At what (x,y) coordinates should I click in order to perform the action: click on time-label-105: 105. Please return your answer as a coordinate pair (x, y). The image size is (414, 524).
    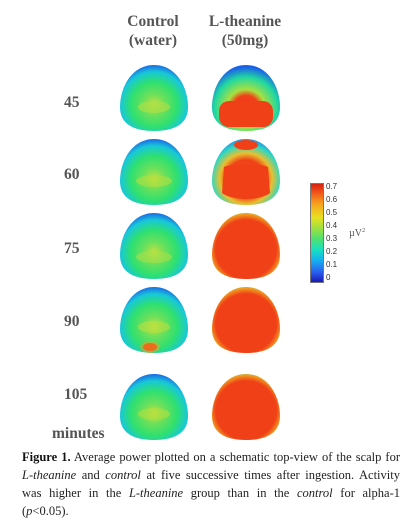
    Looking at the image, I should click on (76, 394).